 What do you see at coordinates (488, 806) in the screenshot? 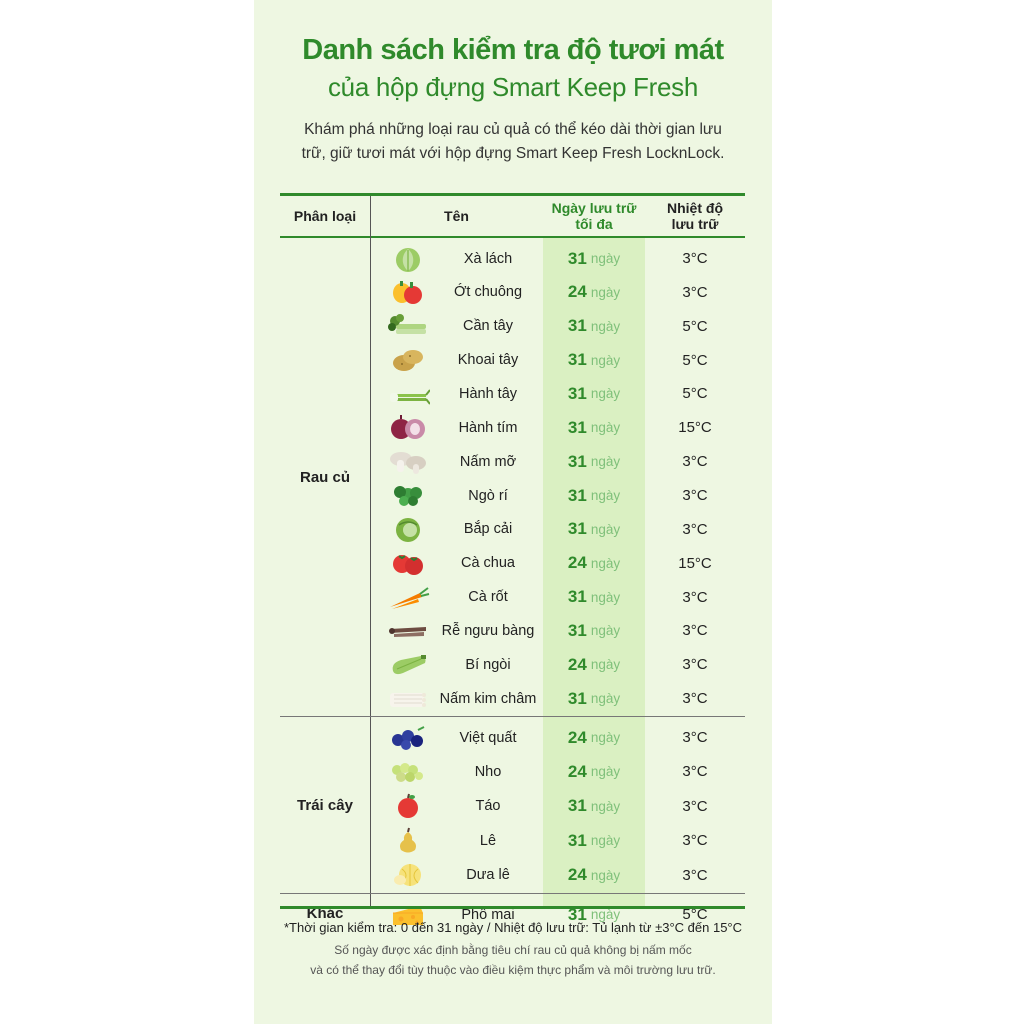
I see `item-name: Táo` at bounding box center [488, 806].